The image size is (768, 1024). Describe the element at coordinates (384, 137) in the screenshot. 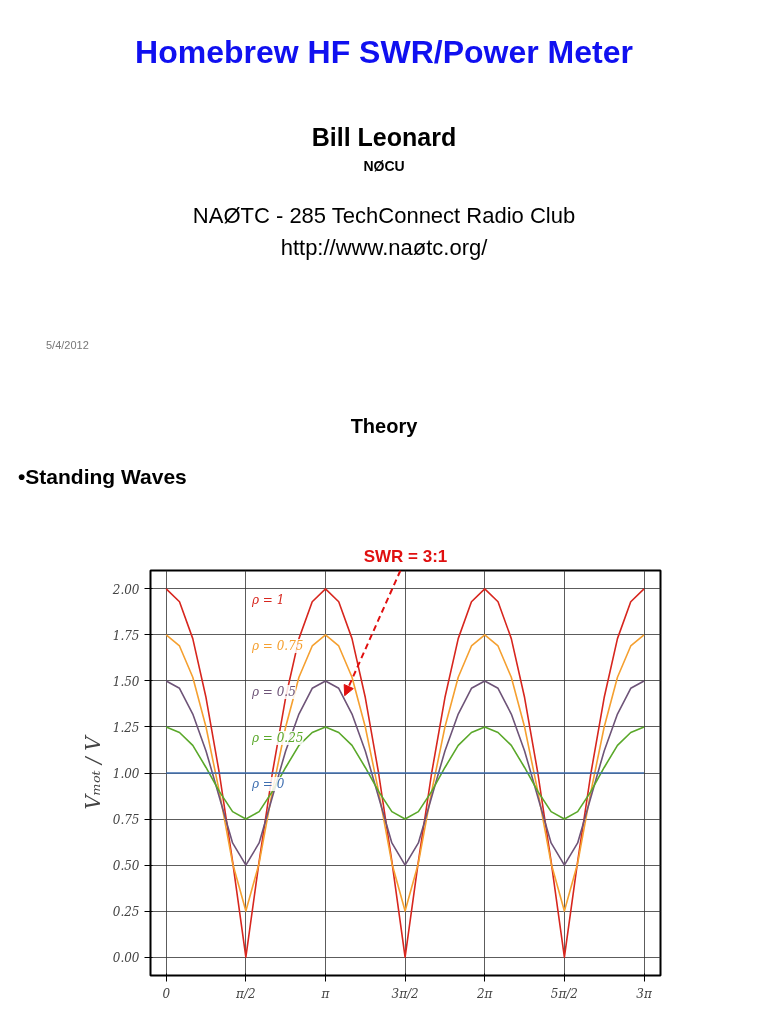

I see `text: Bill Leonard` at that location.